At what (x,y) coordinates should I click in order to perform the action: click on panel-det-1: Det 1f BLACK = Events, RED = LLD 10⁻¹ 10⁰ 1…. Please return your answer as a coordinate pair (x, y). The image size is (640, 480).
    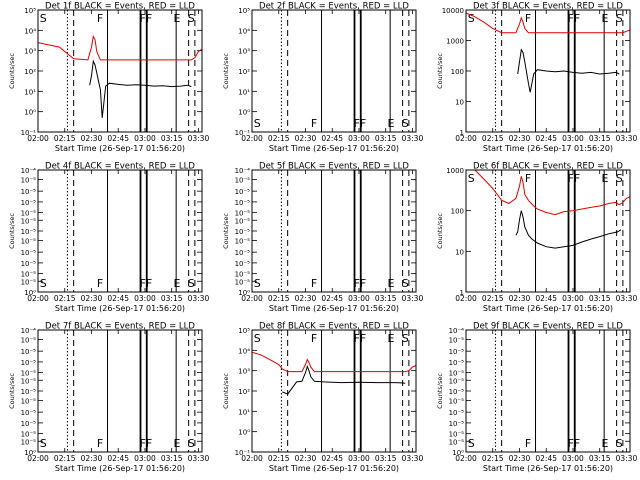
    Looking at the image, I should click on (108, 78).